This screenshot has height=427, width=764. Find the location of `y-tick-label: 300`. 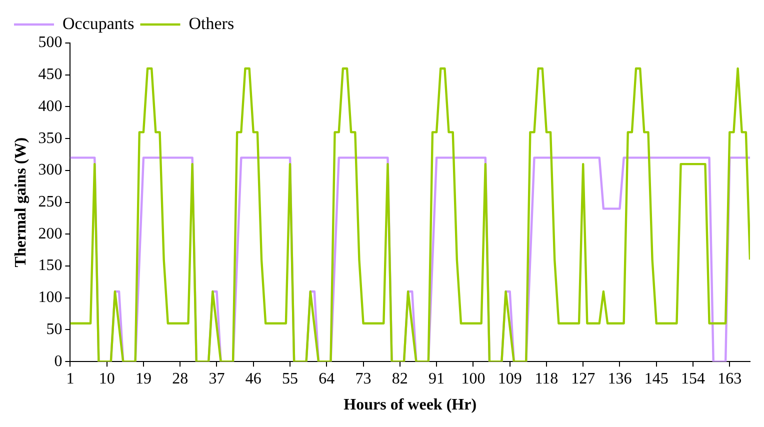

y-tick-label: 300 is located at coordinates (50, 170).